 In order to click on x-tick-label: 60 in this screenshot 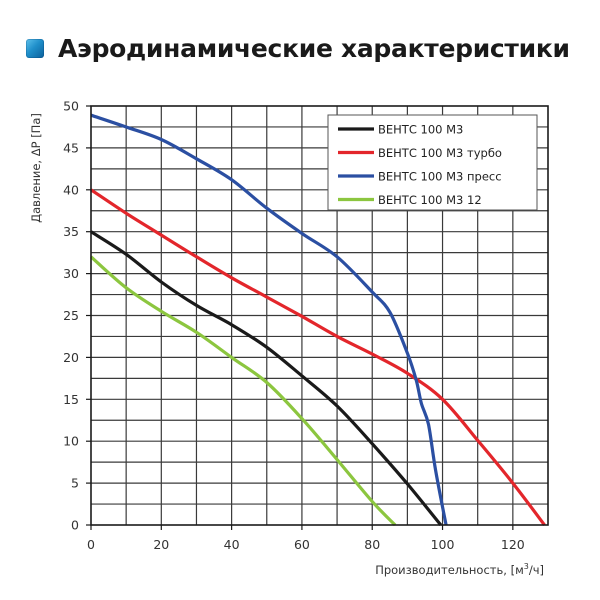, I will do `click(302, 544)`.